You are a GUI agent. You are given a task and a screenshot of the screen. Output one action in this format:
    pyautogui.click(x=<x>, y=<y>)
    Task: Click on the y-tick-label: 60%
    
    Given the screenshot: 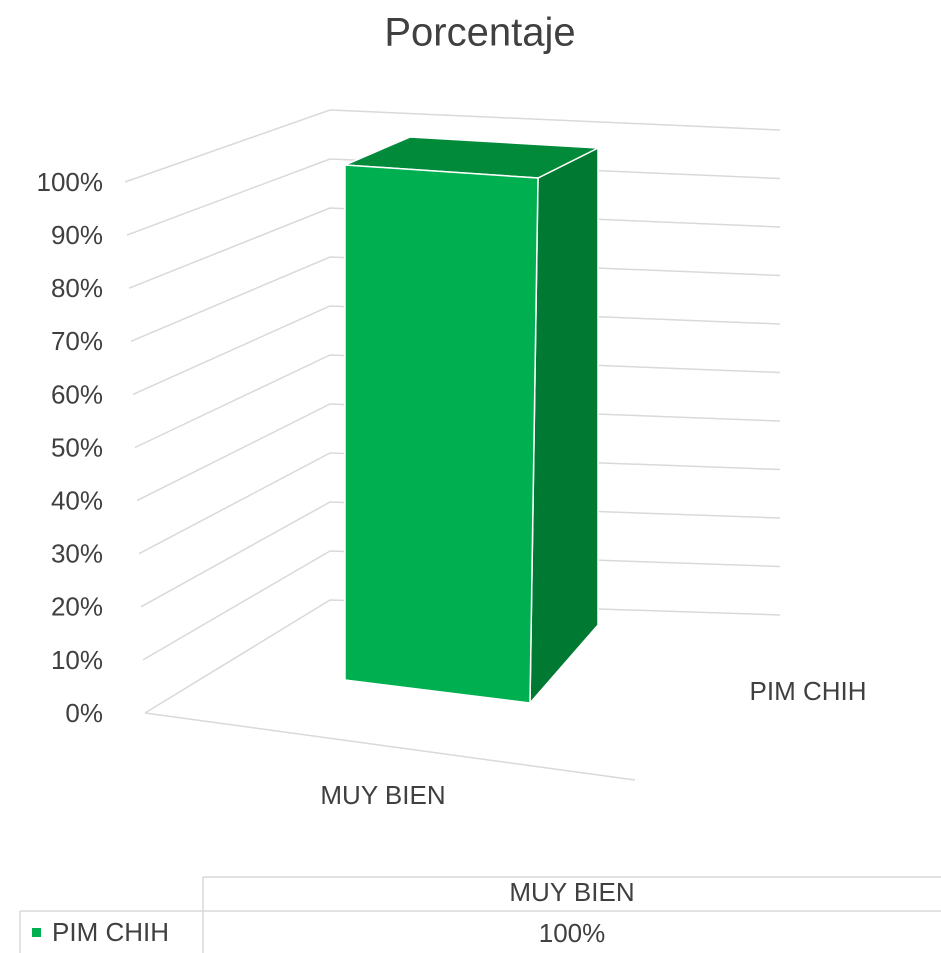 What is the action you would take?
    pyautogui.click(x=77, y=394)
    